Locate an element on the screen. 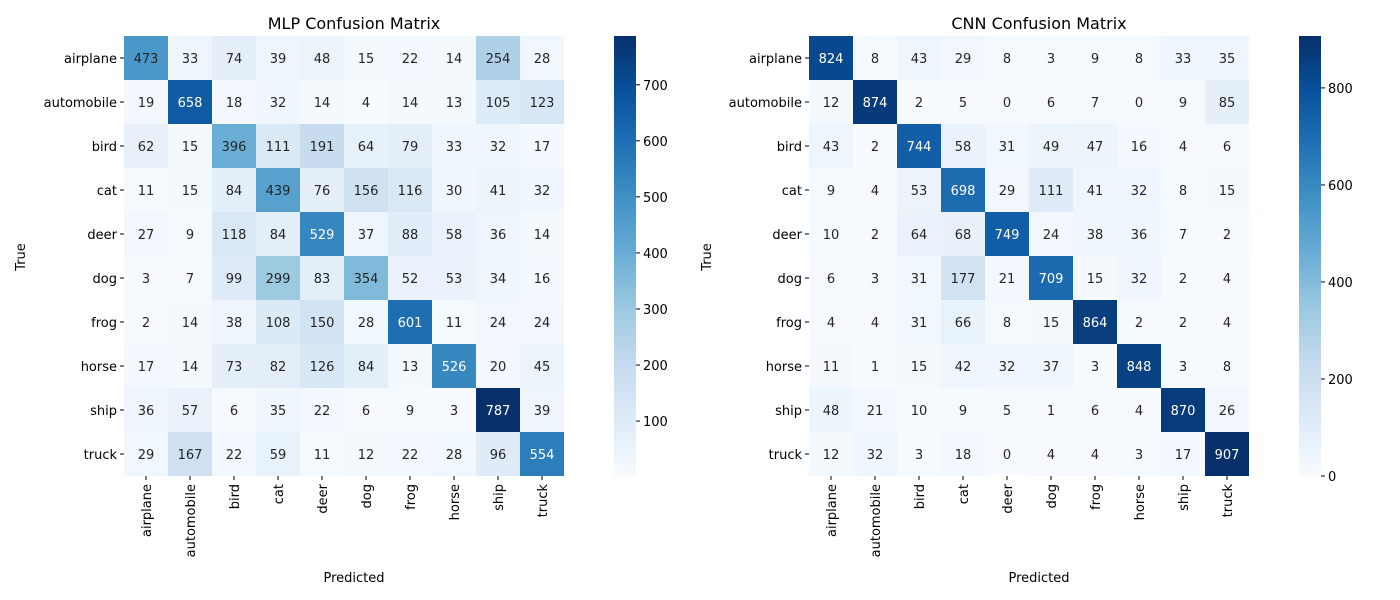  y-tick-label: dog is located at coordinates (790, 279).